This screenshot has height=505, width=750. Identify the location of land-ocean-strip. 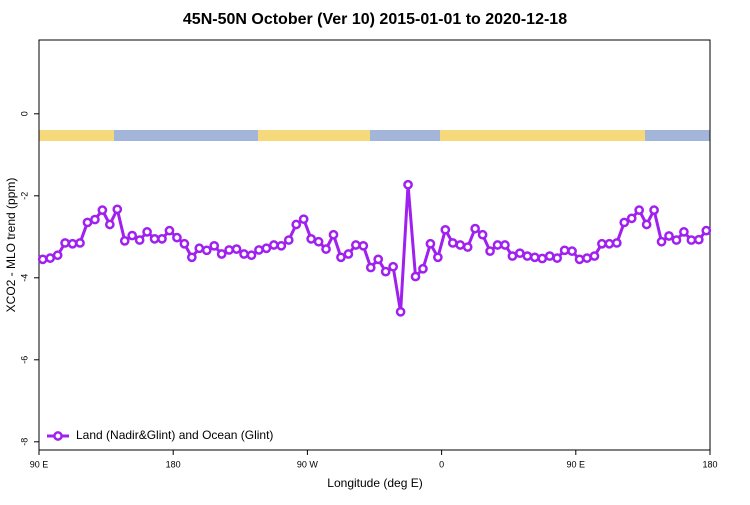
(374, 135).